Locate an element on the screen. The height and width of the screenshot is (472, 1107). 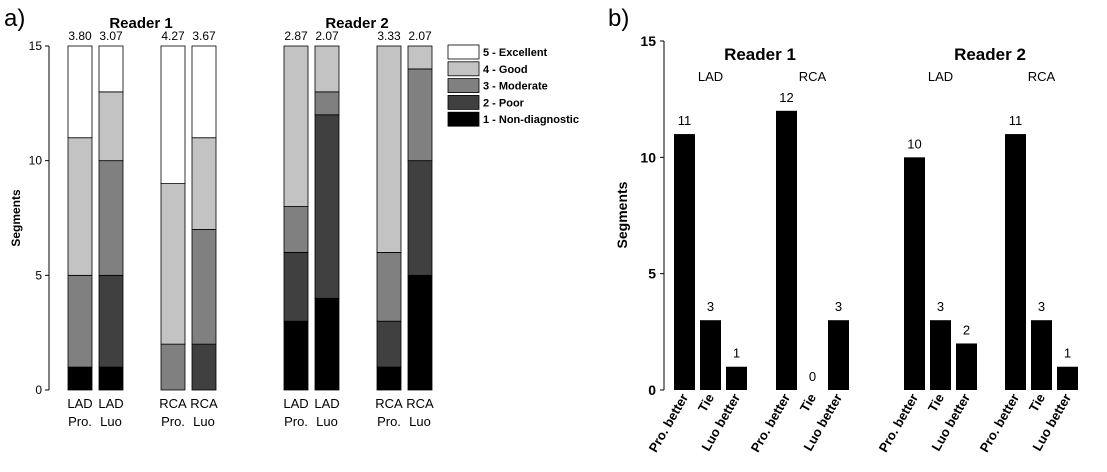
panel-b-value-label: 10 is located at coordinates (914, 143).